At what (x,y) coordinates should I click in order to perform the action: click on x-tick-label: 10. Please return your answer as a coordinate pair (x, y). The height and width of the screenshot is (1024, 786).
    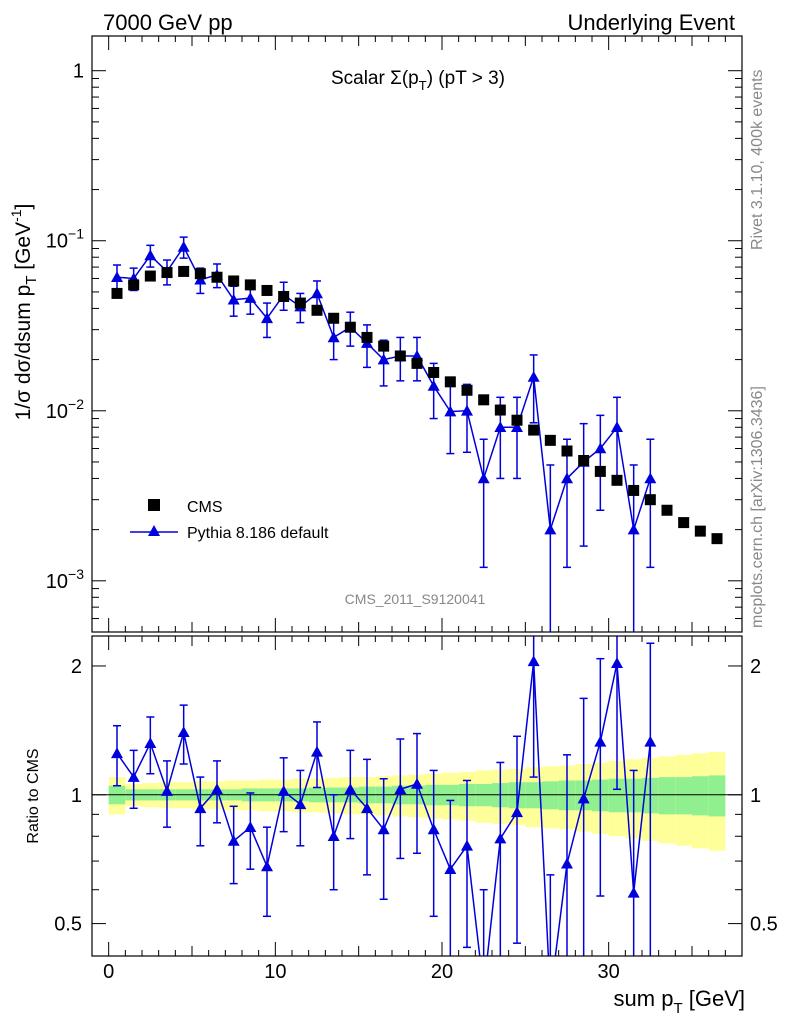
    Looking at the image, I should click on (275, 972).